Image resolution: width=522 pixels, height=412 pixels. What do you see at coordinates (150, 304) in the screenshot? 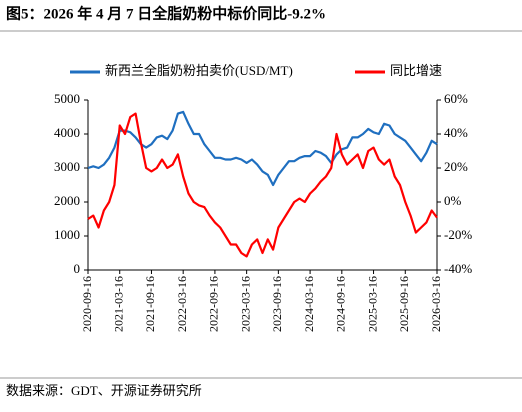
I see `x-tick-label: 2021-09-16` at bounding box center [150, 304].